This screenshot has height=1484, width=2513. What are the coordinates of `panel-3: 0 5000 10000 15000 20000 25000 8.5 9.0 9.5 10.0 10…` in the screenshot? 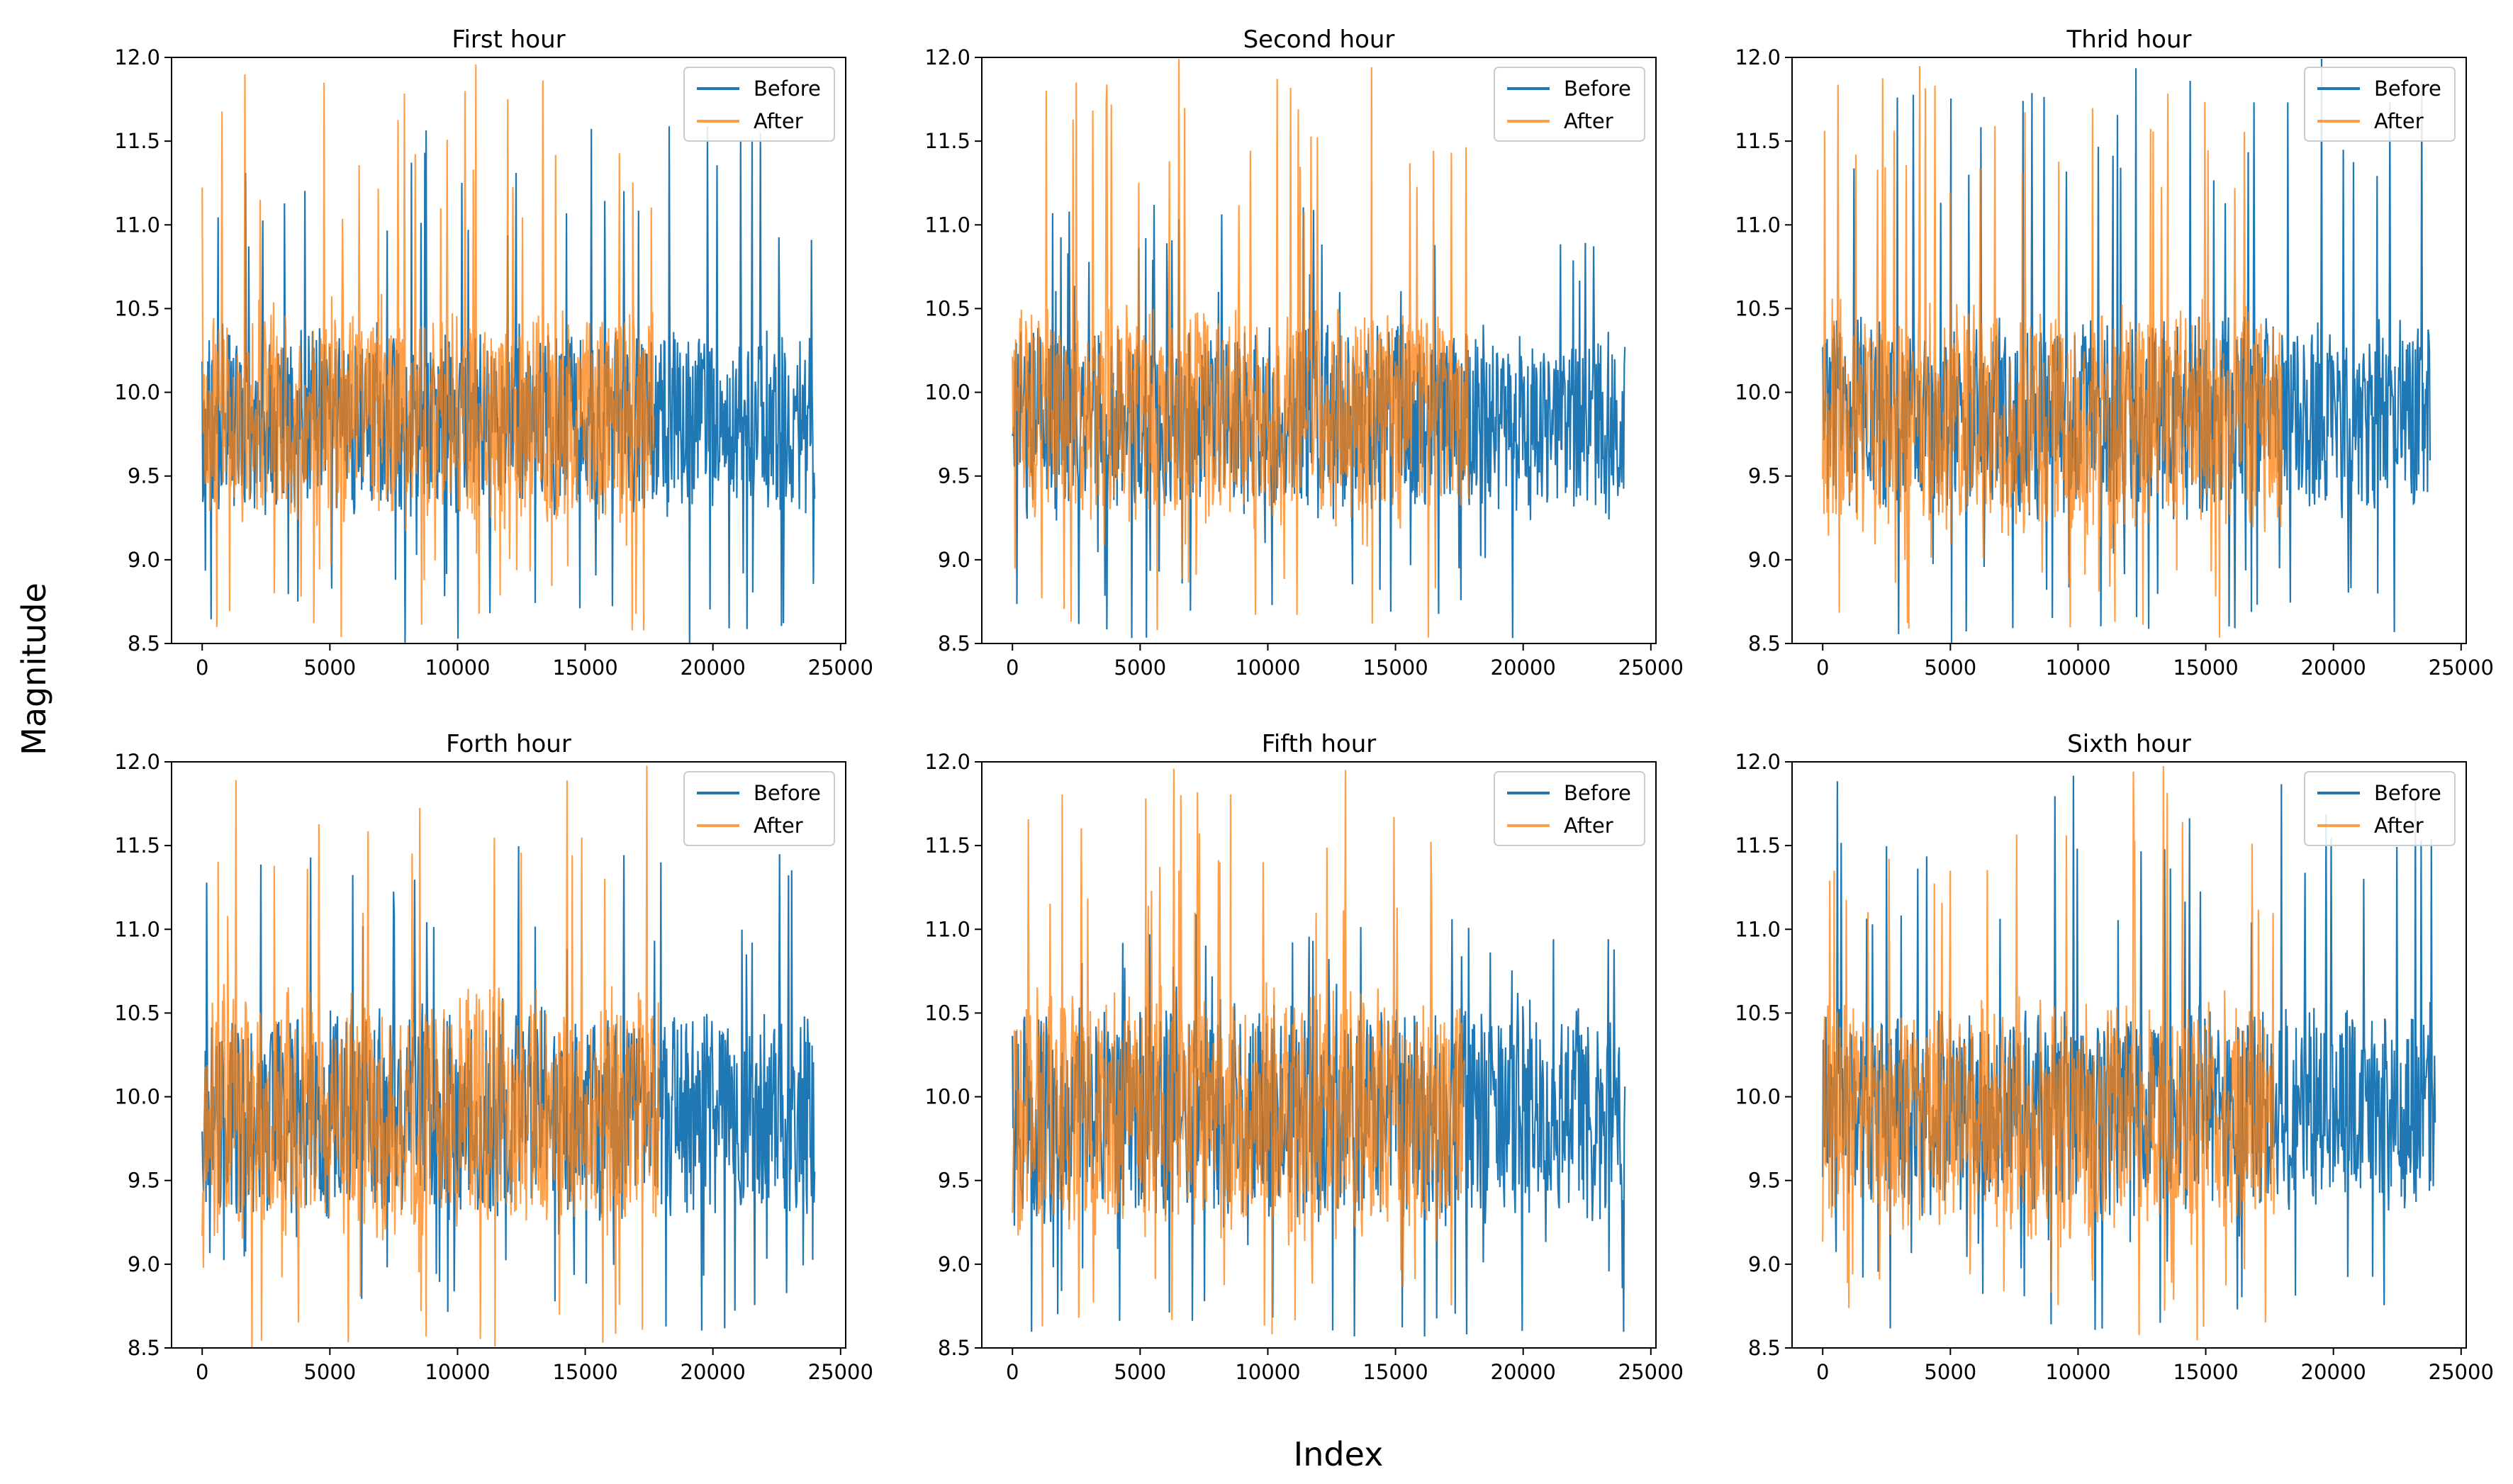 It's located at (2114, 353).